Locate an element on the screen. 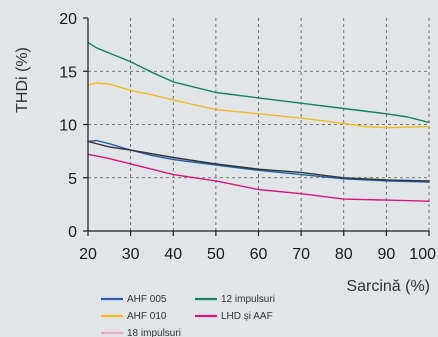 This screenshot has height=337, width=438. legend-item-ahf-010: AHF 010 is located at coordinates (134, 316).